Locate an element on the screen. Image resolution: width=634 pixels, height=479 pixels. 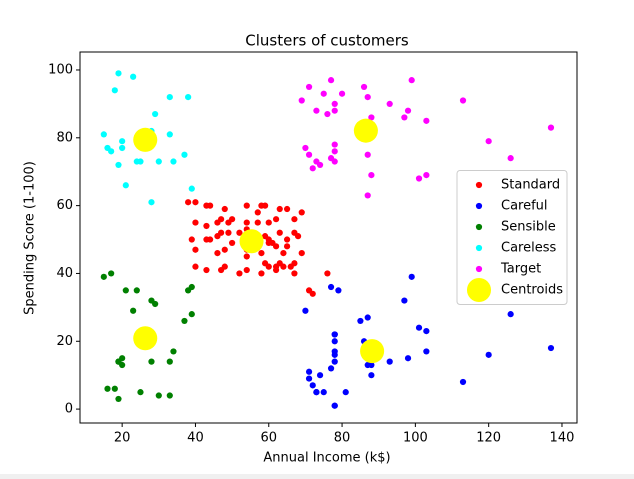
x-tick-label: 40 is located at coordinates (195, 438).